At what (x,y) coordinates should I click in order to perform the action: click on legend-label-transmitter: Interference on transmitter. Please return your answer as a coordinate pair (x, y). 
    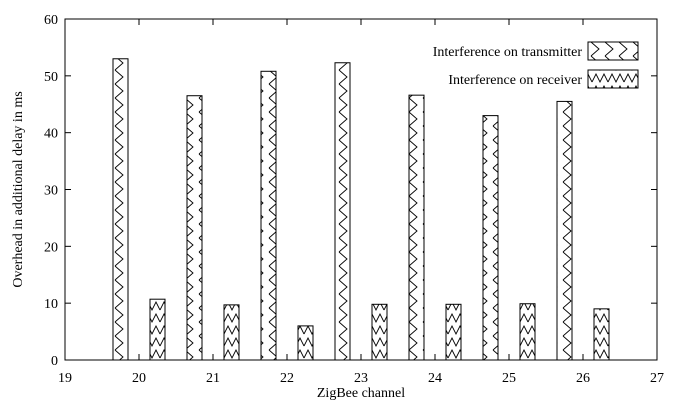
    Looking at the image, I should click on (508, 52).